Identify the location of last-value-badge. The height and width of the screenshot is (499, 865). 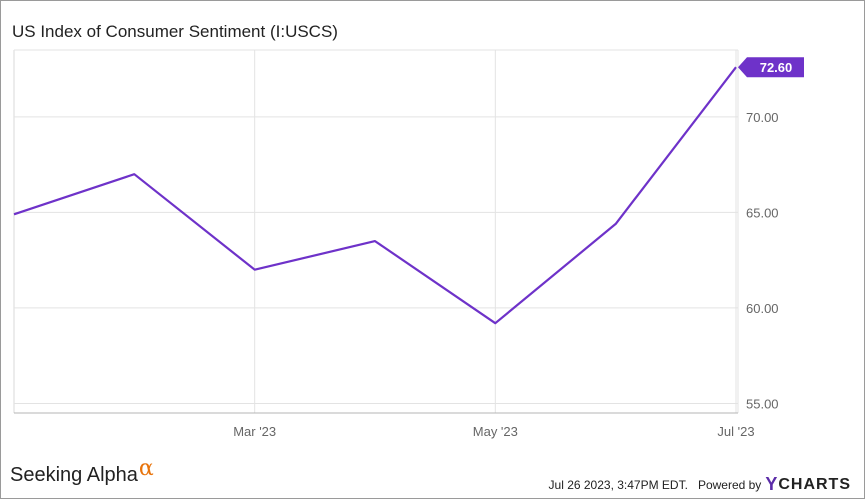
(771, 67).